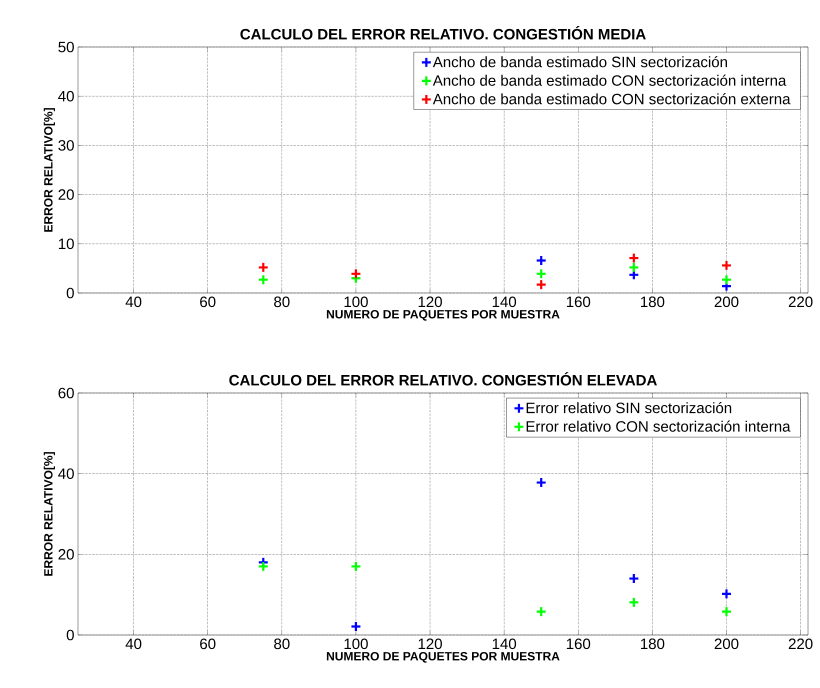 This screenshot has width=820, height=688. I want to click on chart-title: CALCULO DEL ERROR RELATIVO. CONGESTIÓN ELEVADA, so click(443, 379).